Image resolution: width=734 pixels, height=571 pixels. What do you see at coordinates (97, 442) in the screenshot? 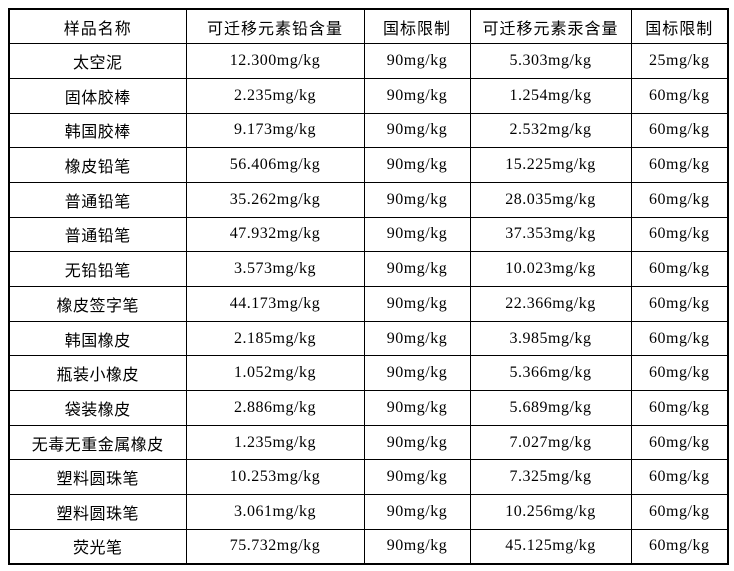
I see `sample-name-cell: 无毒无重金属橡皮` at bounding box center [97, 442].